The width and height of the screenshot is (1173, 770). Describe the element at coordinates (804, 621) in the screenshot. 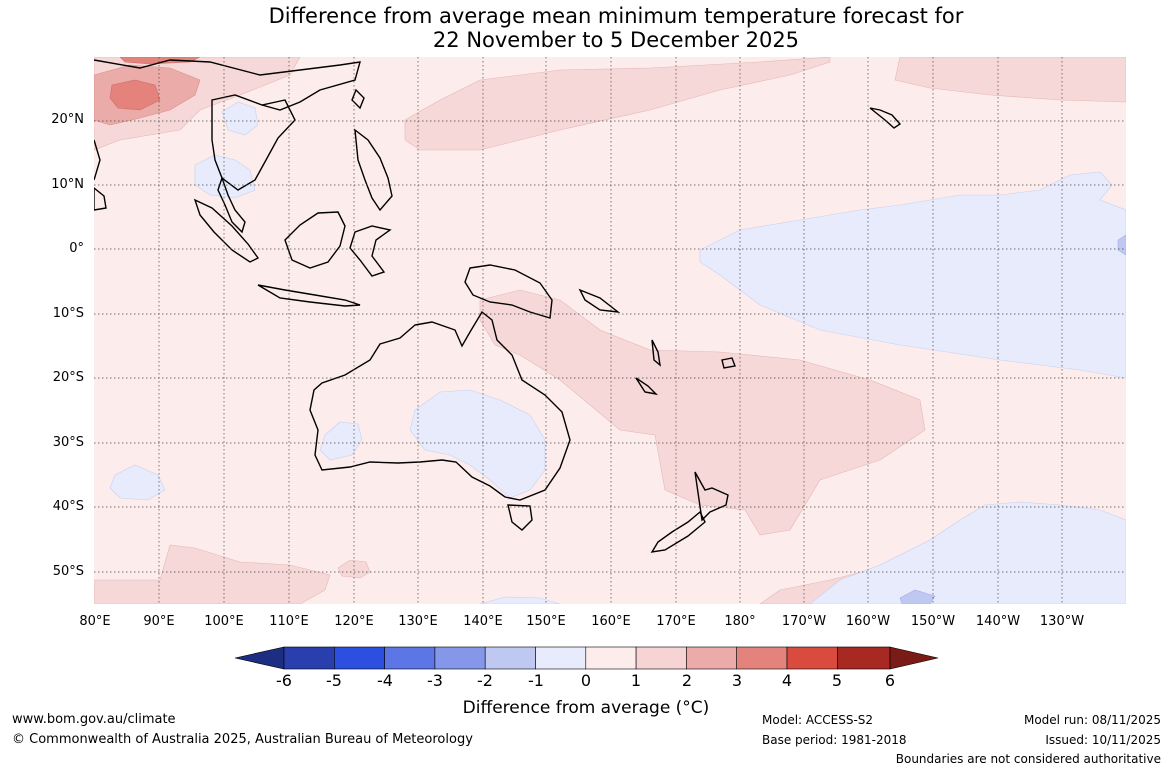

I see `lon-label-170w: 170°W` at that location.